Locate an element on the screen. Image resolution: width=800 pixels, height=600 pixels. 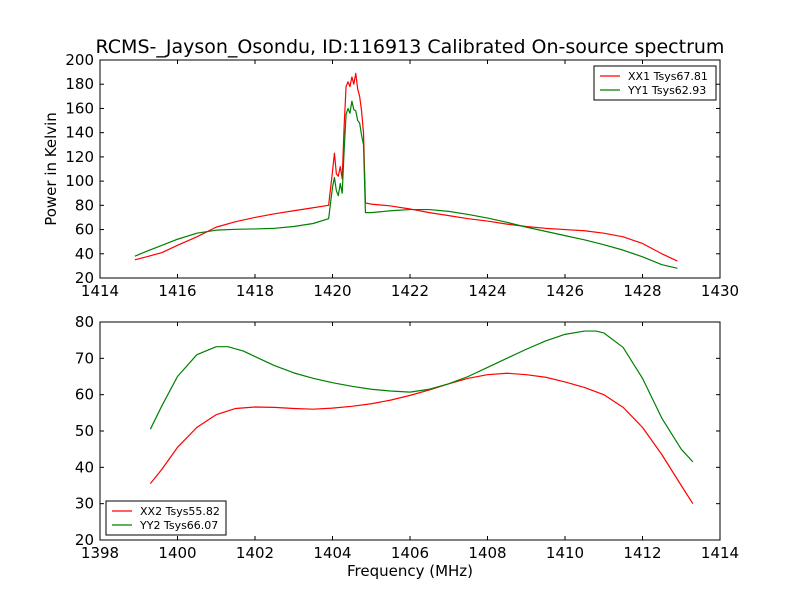
x-tick-label: 1400 is located at coordinates (177, 553).